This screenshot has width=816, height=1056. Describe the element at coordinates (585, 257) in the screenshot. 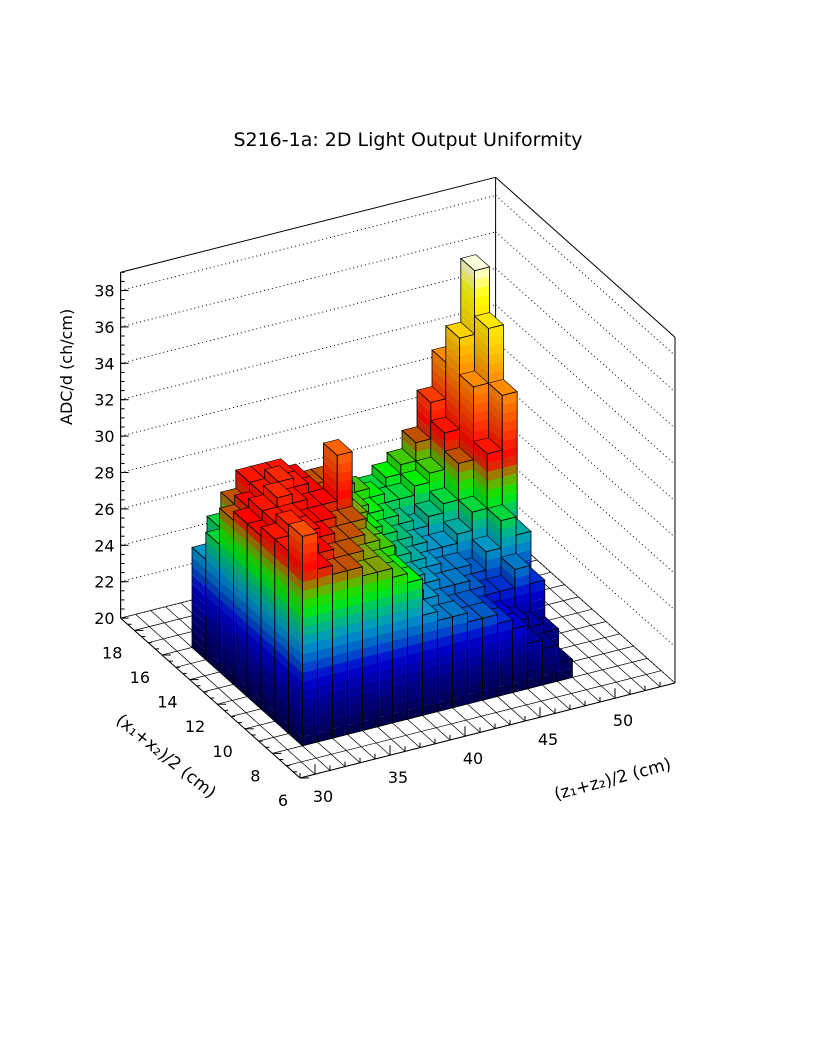

I see `frame-edge` at that location.